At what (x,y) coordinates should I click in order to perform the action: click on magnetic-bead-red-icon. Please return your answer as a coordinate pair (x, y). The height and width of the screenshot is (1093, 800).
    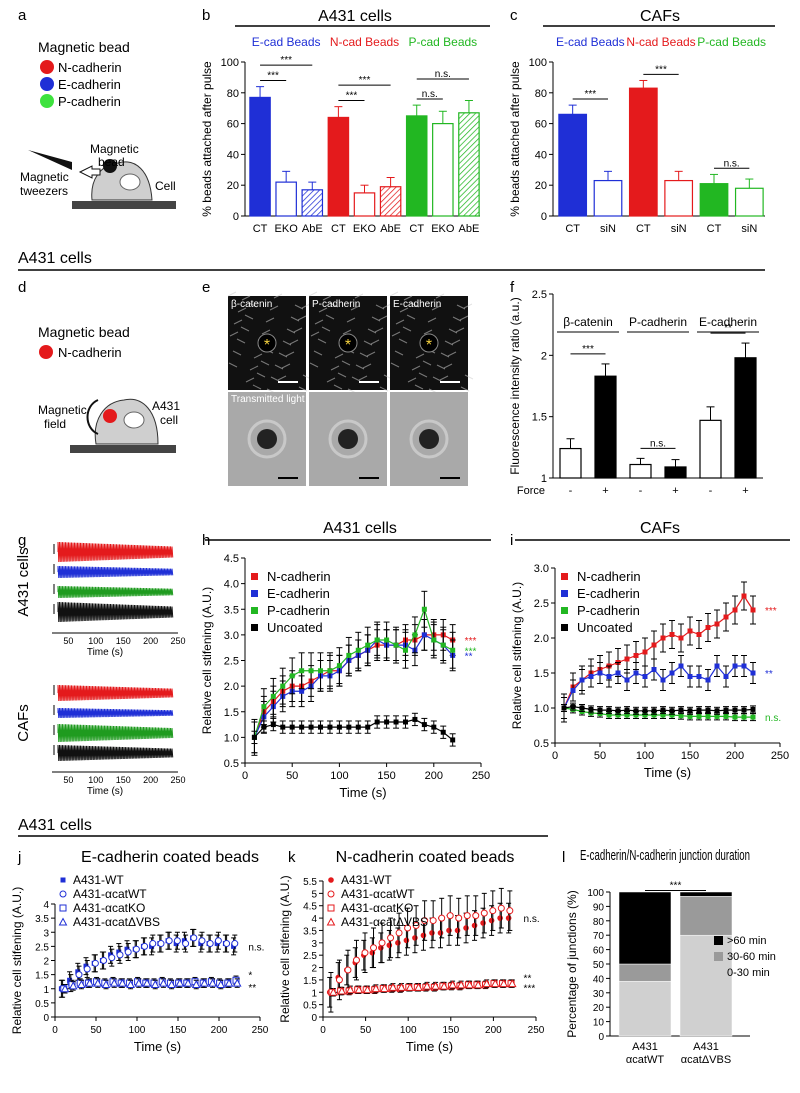
    Looking at the image, I should click on (110, 416).